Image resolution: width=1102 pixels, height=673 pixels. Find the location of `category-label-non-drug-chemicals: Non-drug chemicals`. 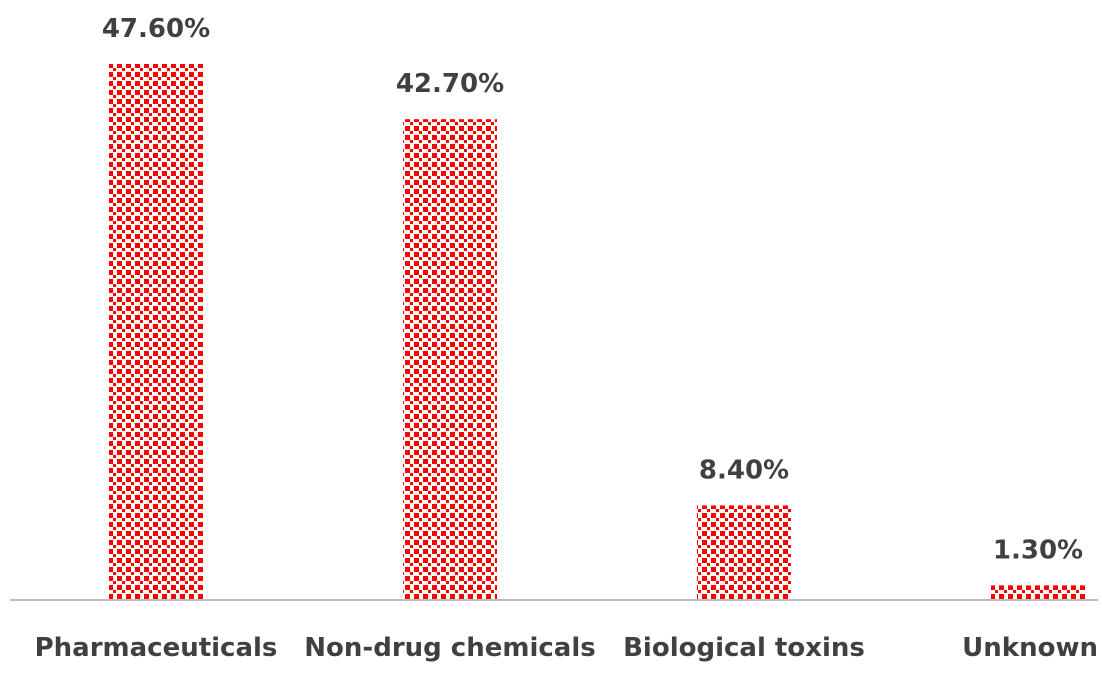

category-label-non-drug-chemicals: Non-drug chemicals is located at coordinates (449, 648).